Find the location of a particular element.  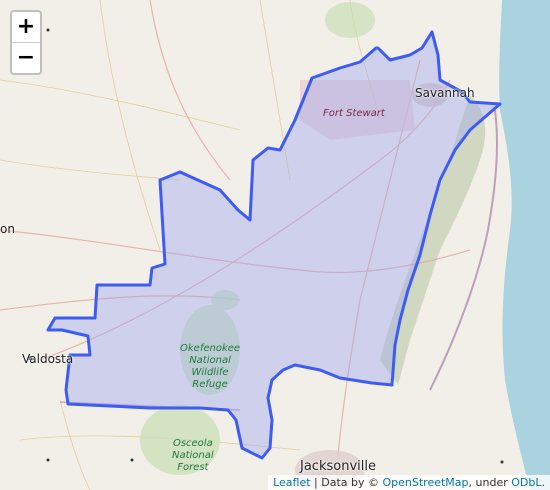

savannah-urban is located at coordinates (430, 95).